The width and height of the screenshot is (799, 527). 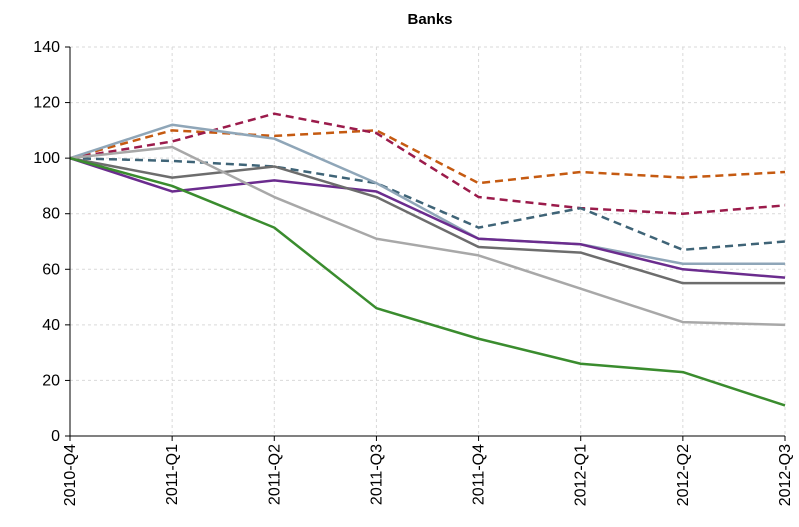 I want to click on x-tick-label: 2011-Q3, so click(x=376, y=474).